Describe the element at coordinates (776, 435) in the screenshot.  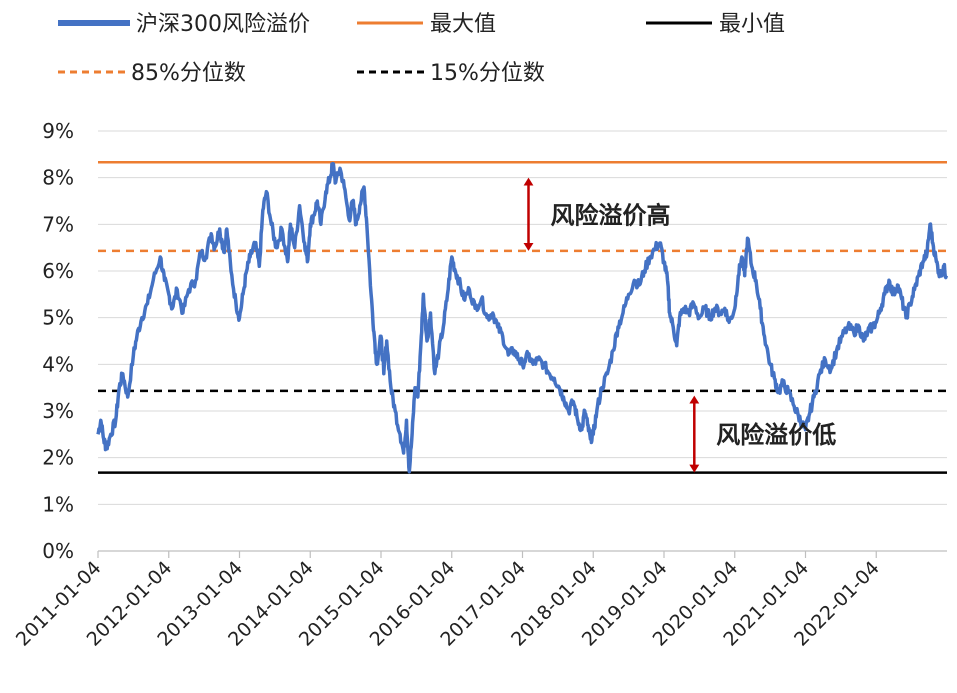
I see `annotation-label: 风险溢价低` at that location.